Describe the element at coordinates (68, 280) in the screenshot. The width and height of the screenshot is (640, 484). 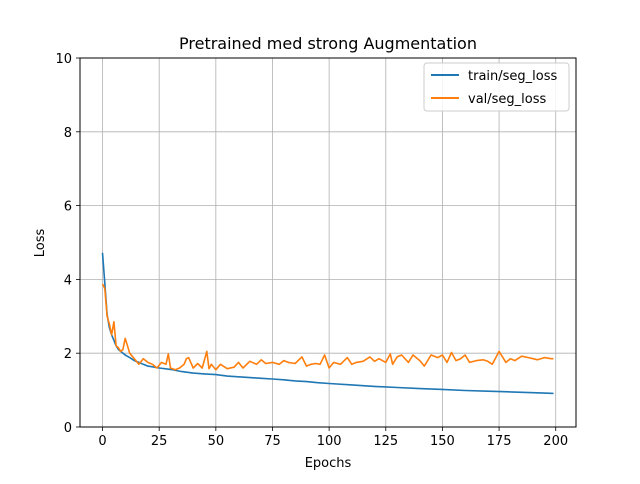
I see `y-tick-label: 4` at that location.